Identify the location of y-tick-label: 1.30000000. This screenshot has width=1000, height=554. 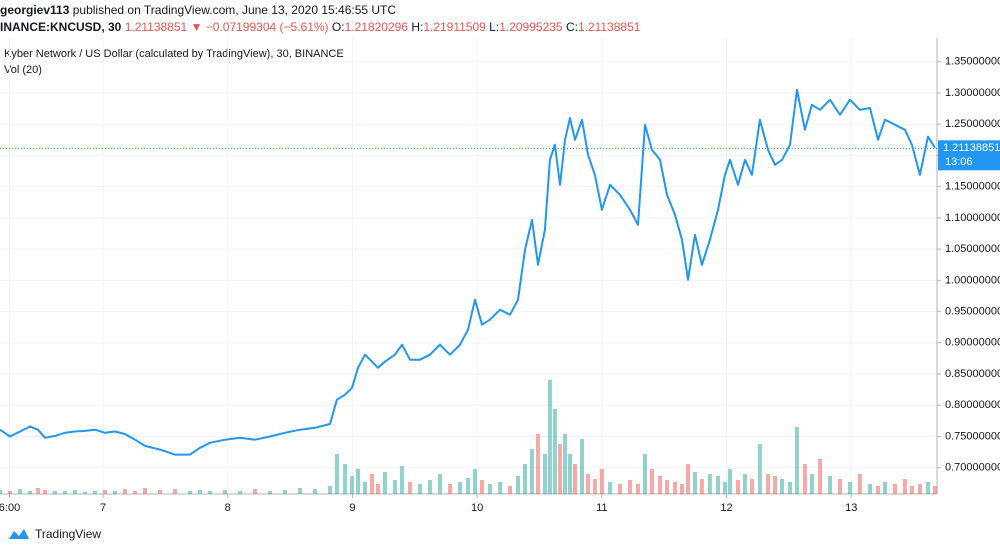
(972, 93).